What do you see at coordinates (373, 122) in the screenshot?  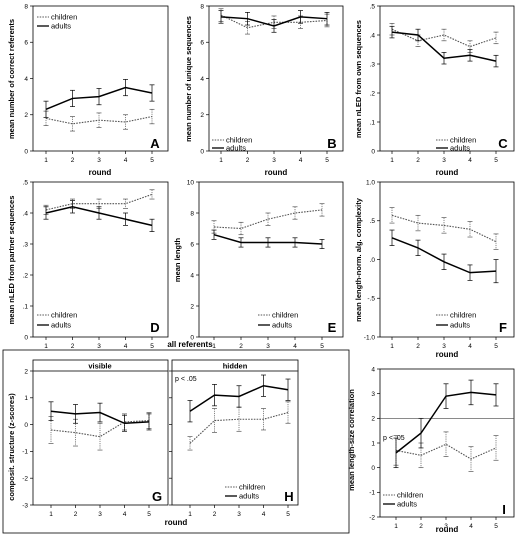 I see `y-tick-label: .1` at bounding box center [373, 122].